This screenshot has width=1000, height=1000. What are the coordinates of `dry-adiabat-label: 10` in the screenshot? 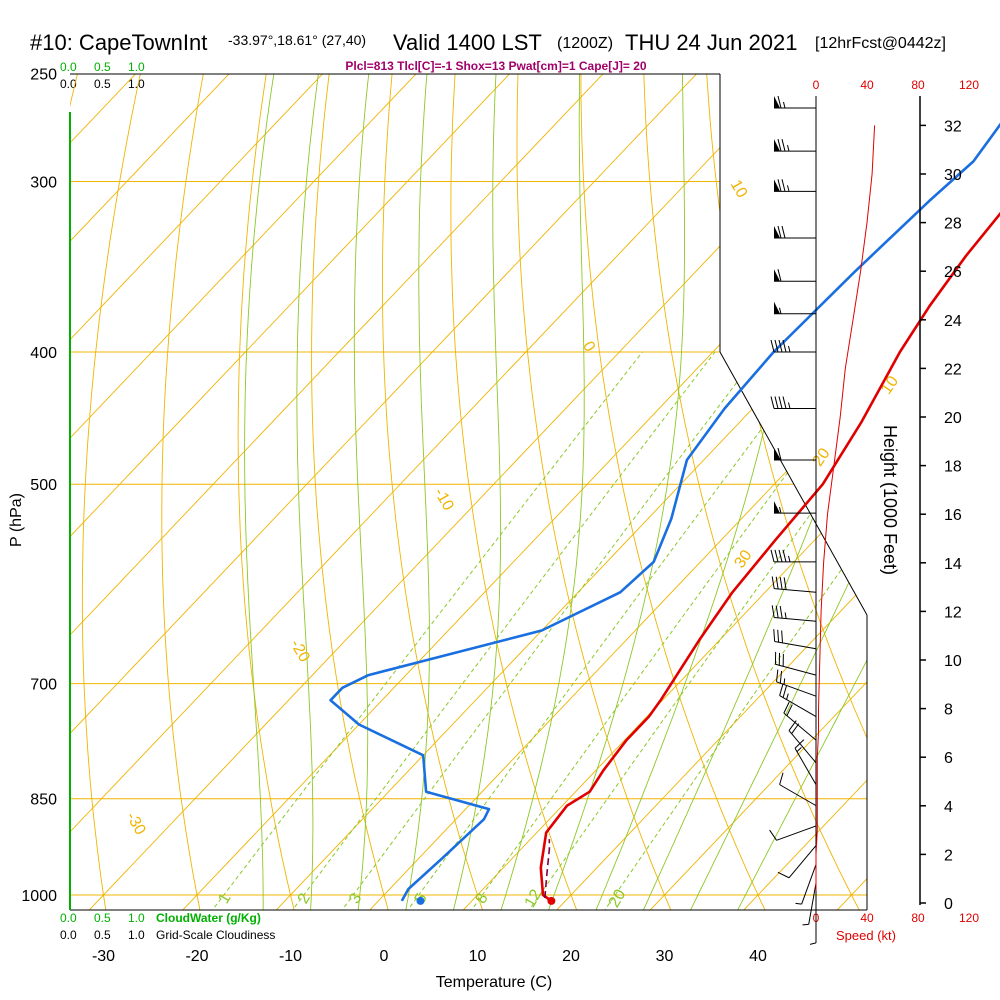 It's located at (739, 189).